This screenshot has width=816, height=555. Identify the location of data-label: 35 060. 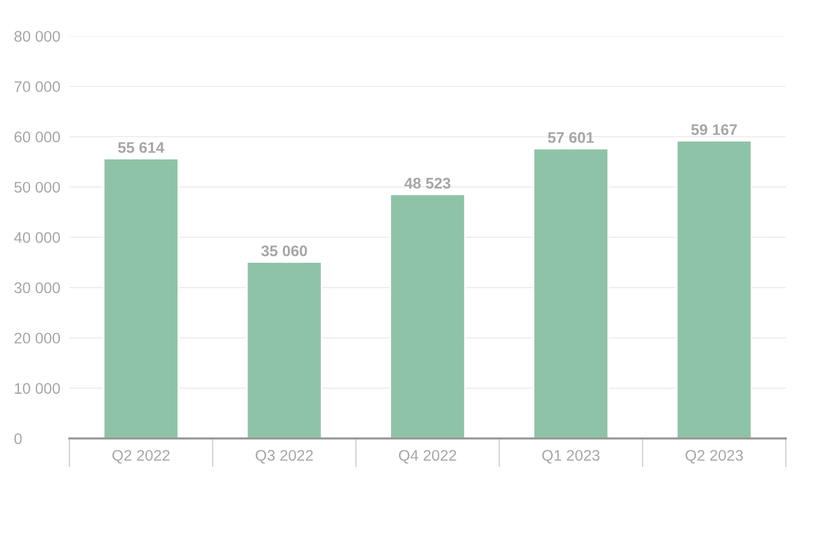
(284, 250).